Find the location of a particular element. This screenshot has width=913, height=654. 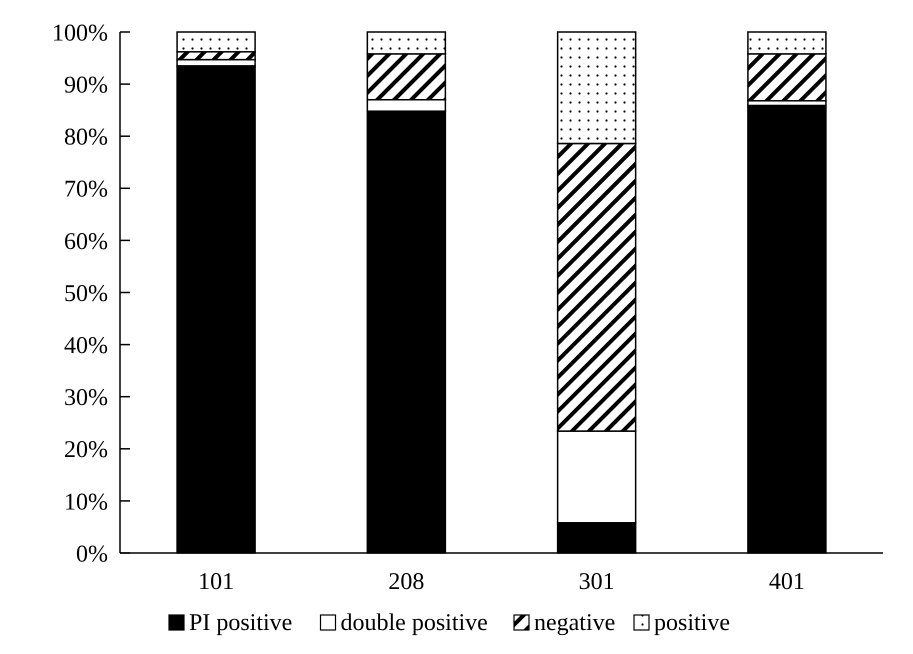

x-tick-label: 208 is located at coordinates (406, 582).